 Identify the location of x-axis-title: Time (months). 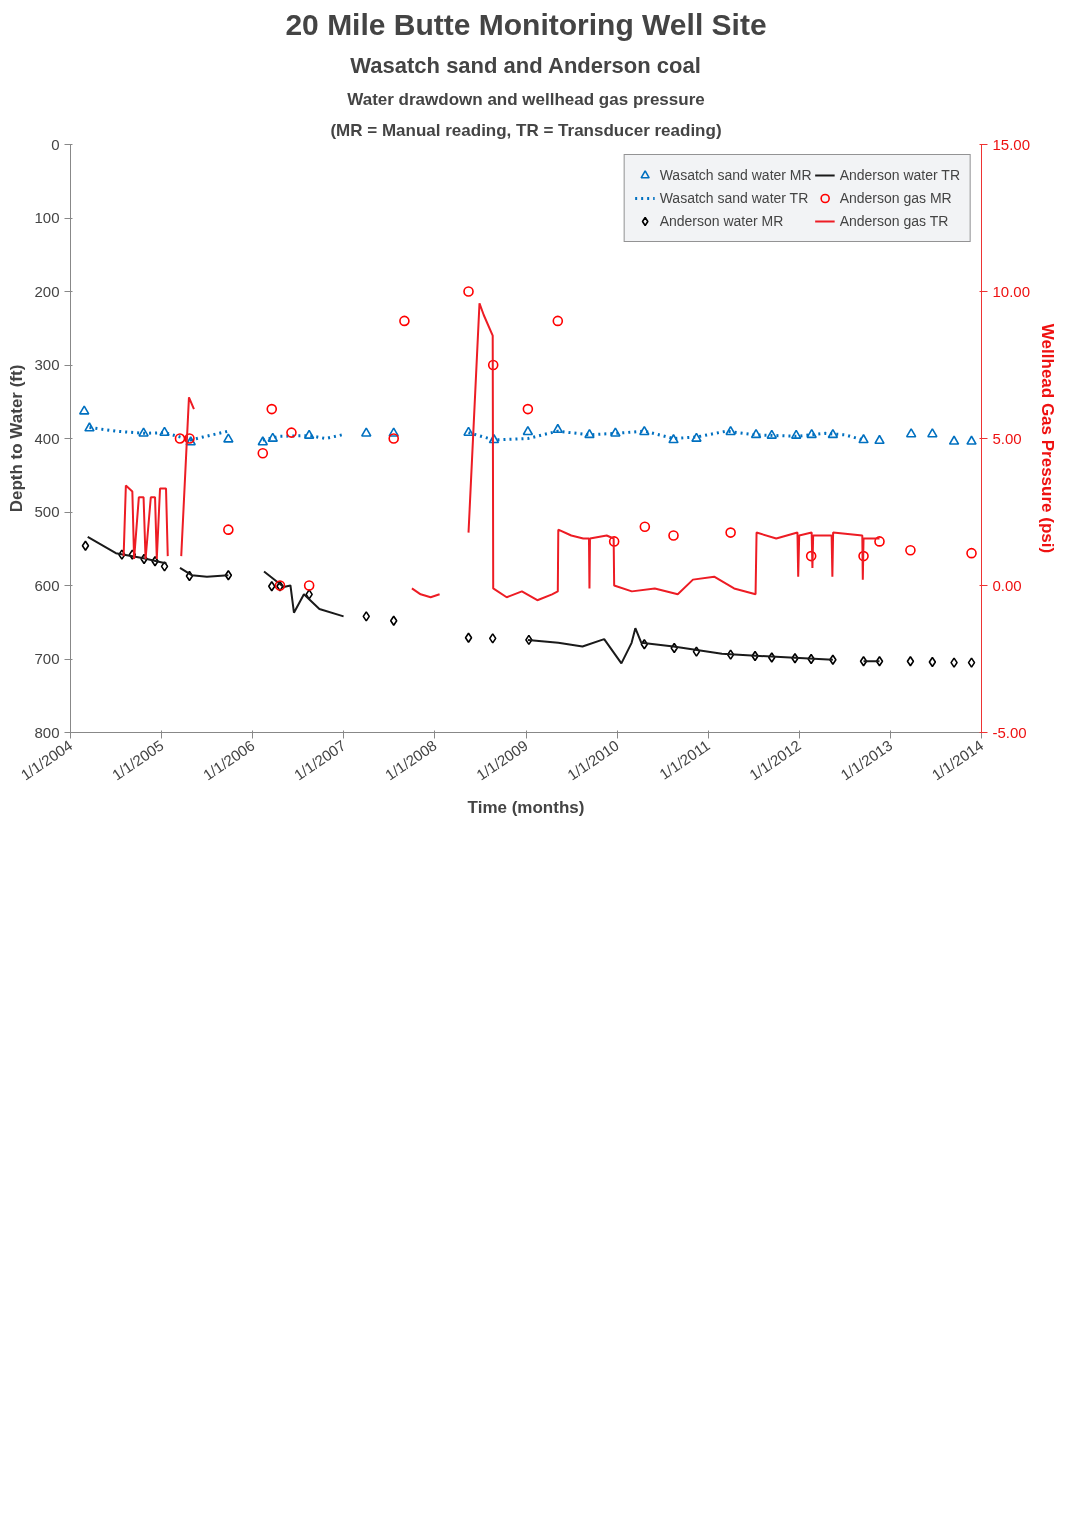
(526, 808).